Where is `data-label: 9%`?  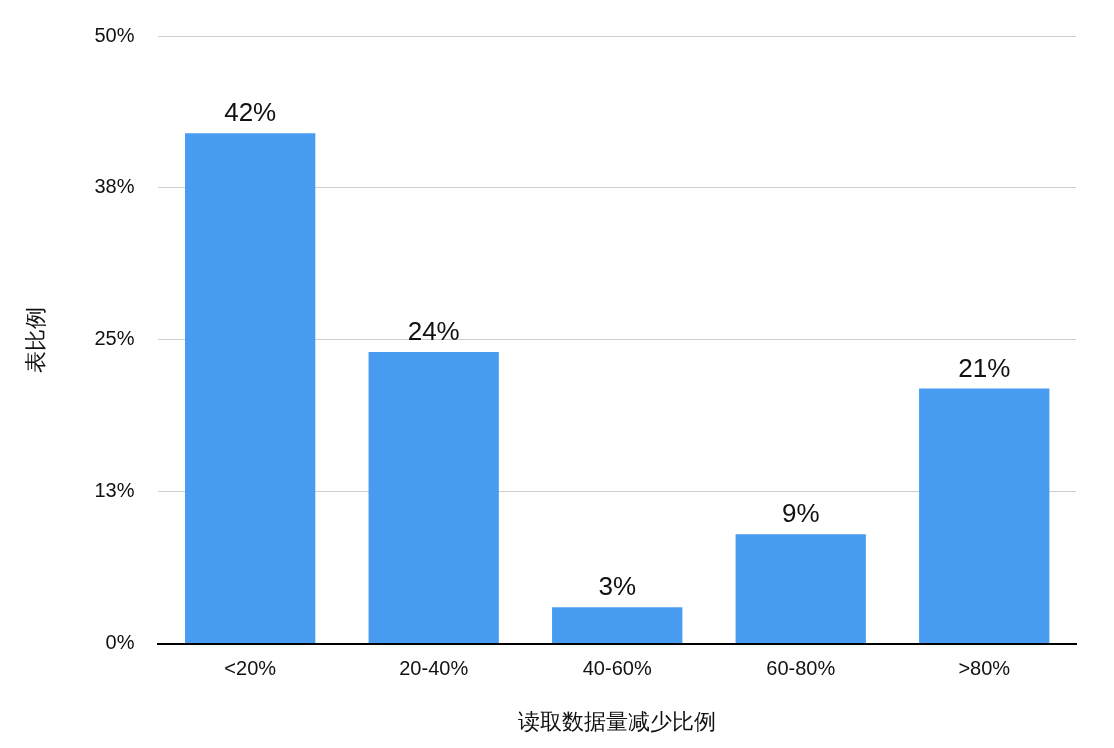
data-label: 9% is located at coordinates (800, 513).